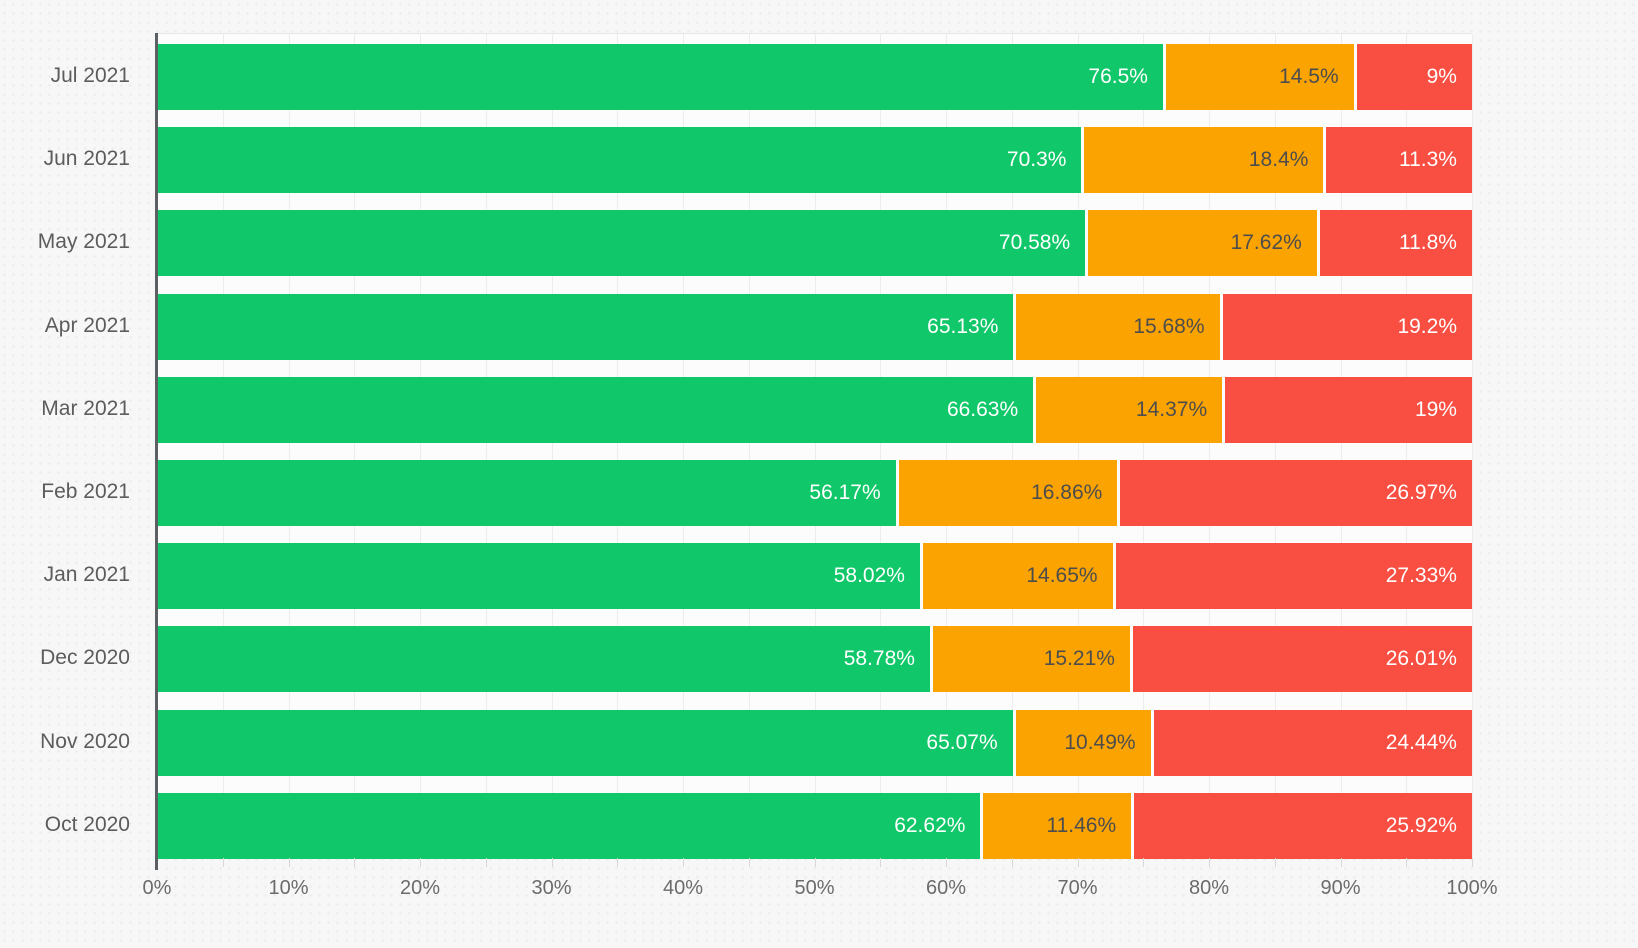 Image resolution: width=1638 pixels, height=948 pixels. Describe the element at coordinates (569, 825) in the screenshot. I see `segment-green: 62.62%` at that location.